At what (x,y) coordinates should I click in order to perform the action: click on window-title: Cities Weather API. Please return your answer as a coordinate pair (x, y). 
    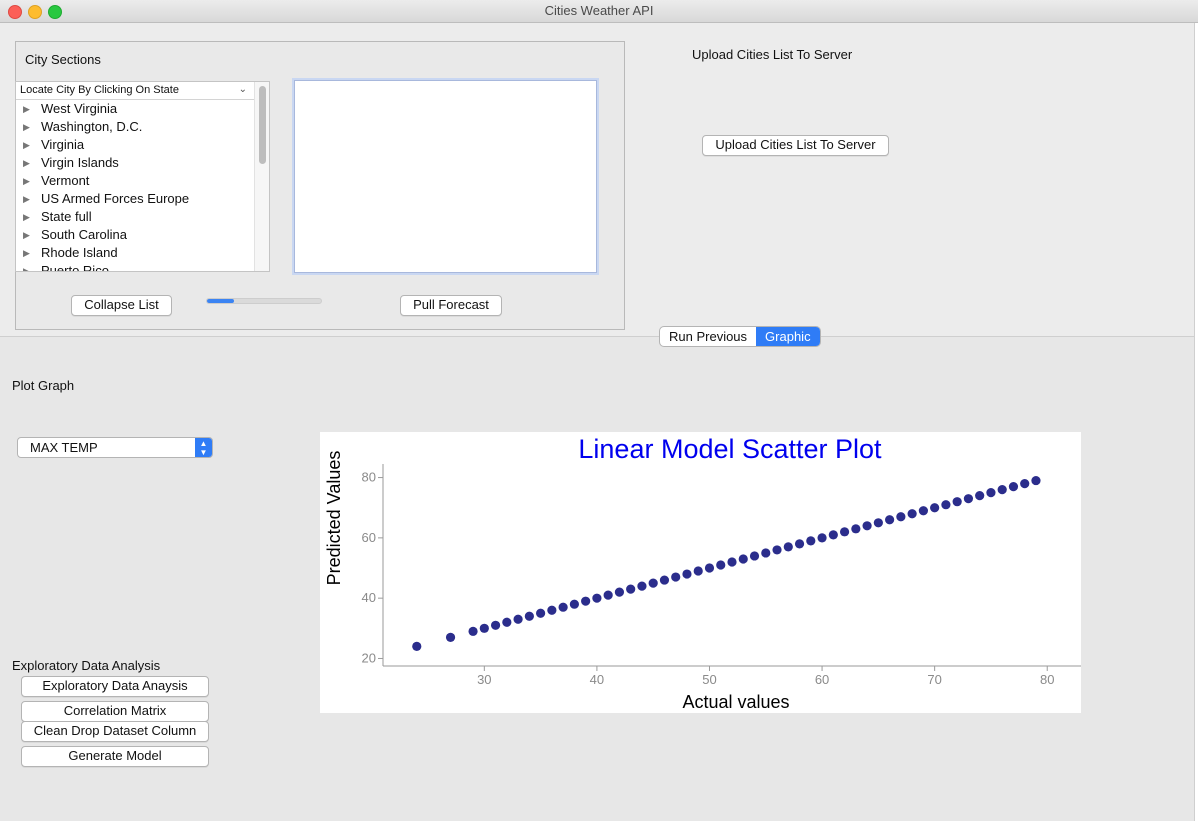
    Looking at the image, I should click on (599, 10).